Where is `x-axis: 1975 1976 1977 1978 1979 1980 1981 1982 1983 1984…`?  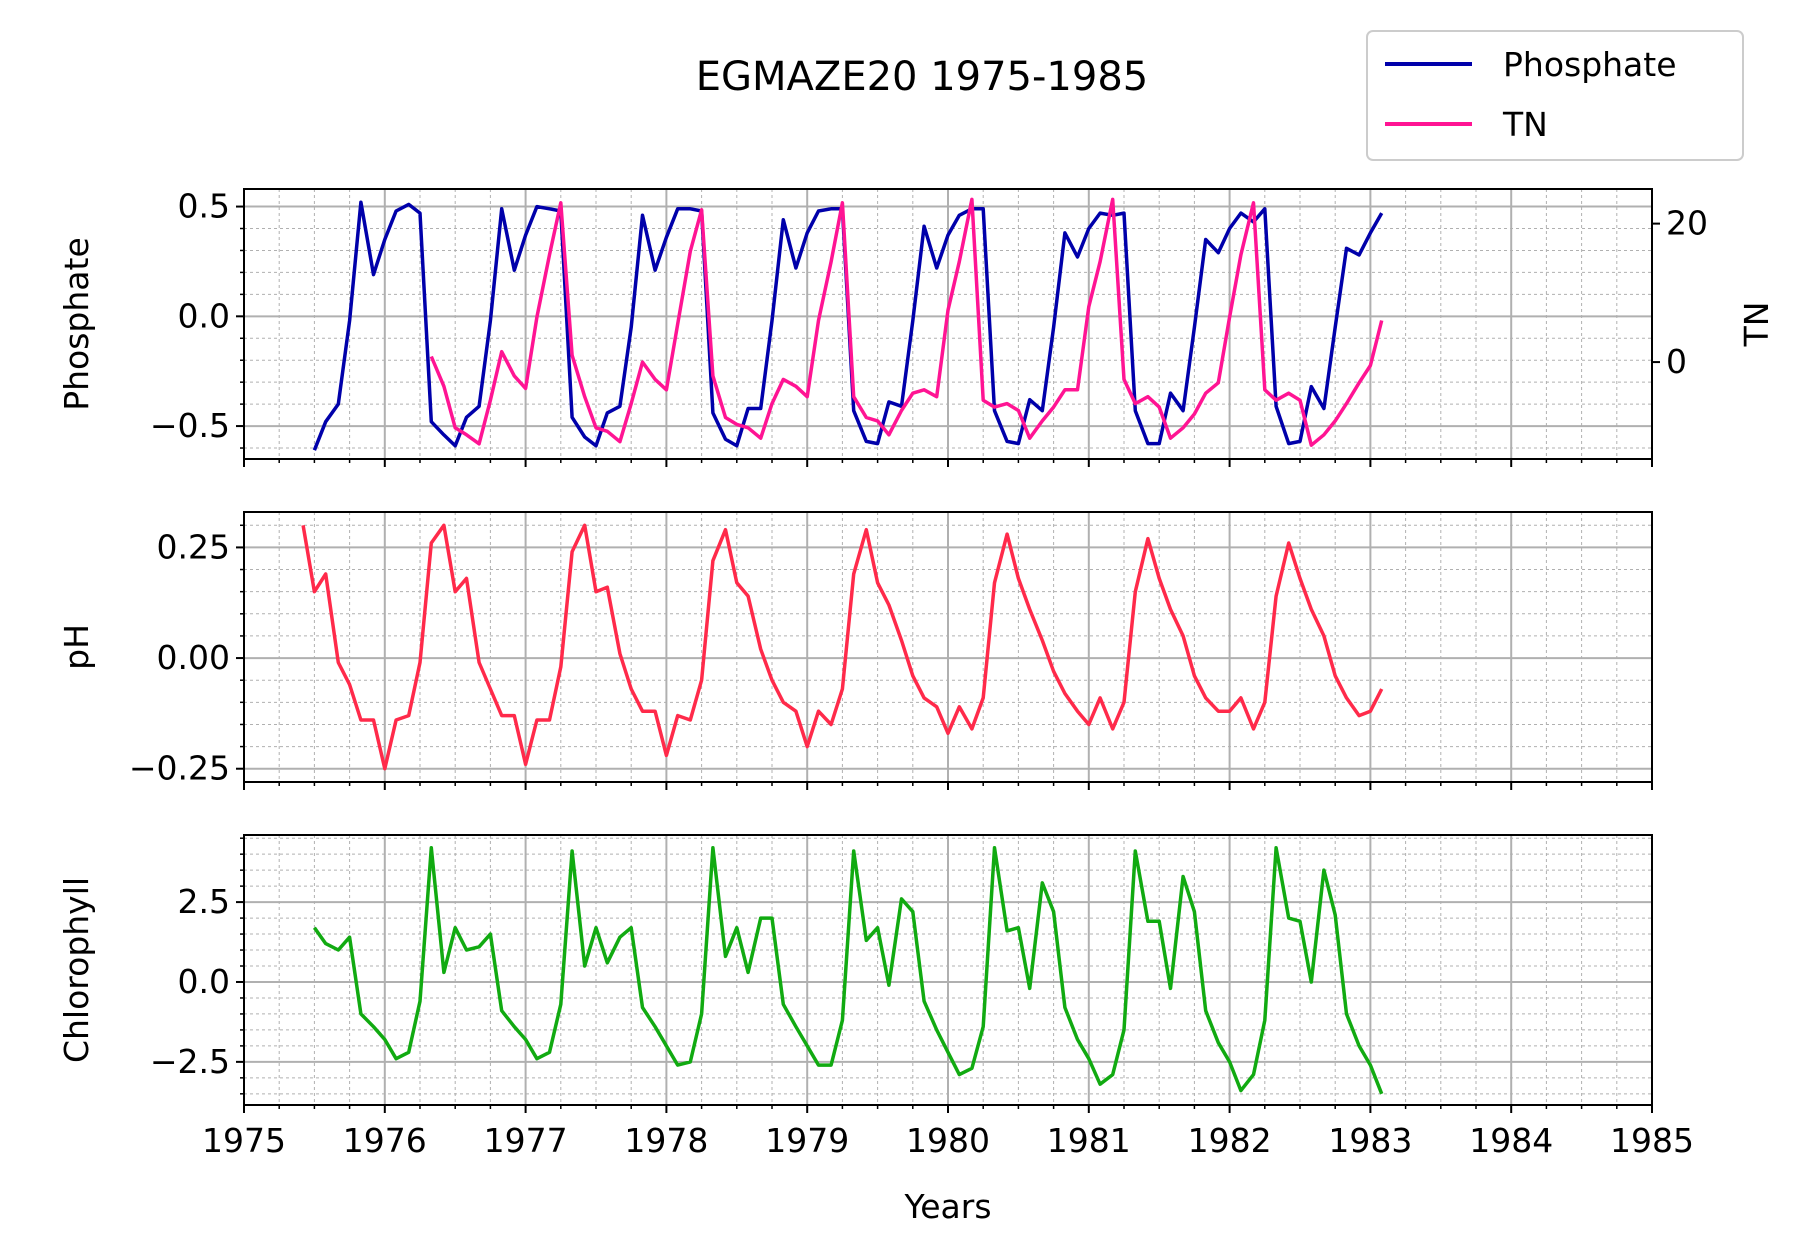 x-axis: 1975 1976 1977 1978 1979 1980 1981 1982 1983 1984… is located at coordinates (948, 1140).